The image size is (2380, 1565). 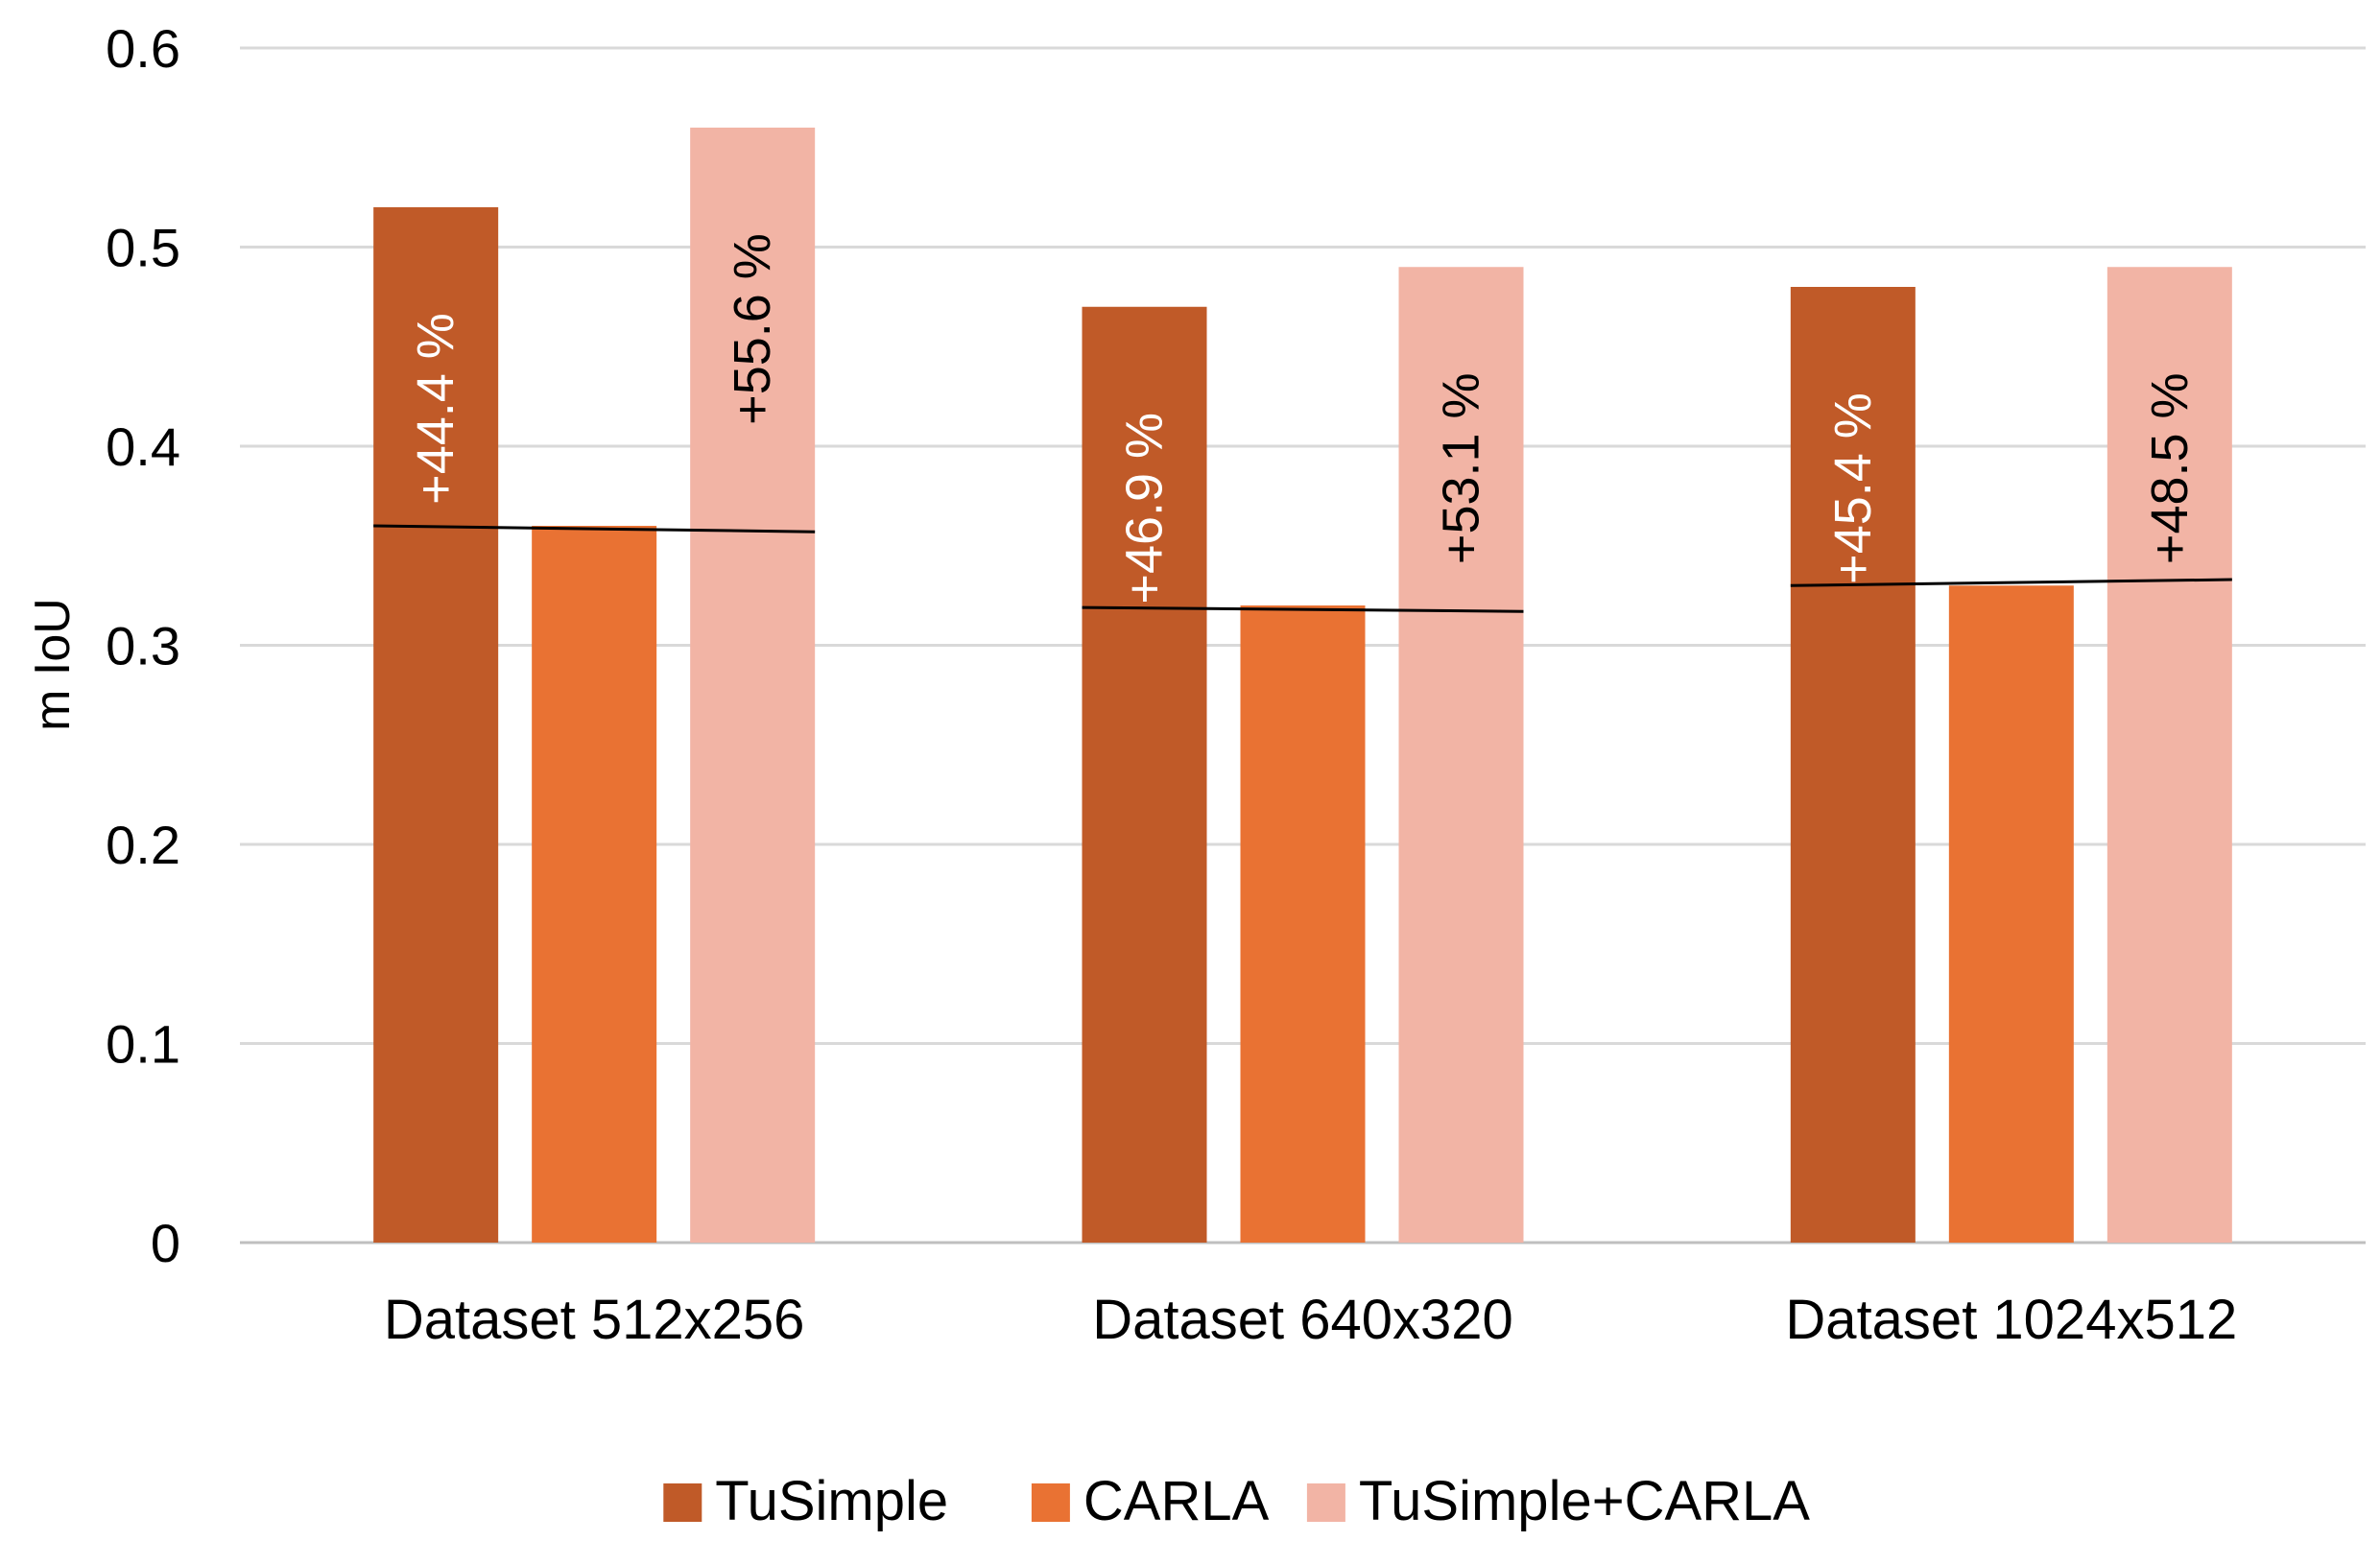 I want to click on bar-data-label: +45.4 %, so click(x=1853, y=488).